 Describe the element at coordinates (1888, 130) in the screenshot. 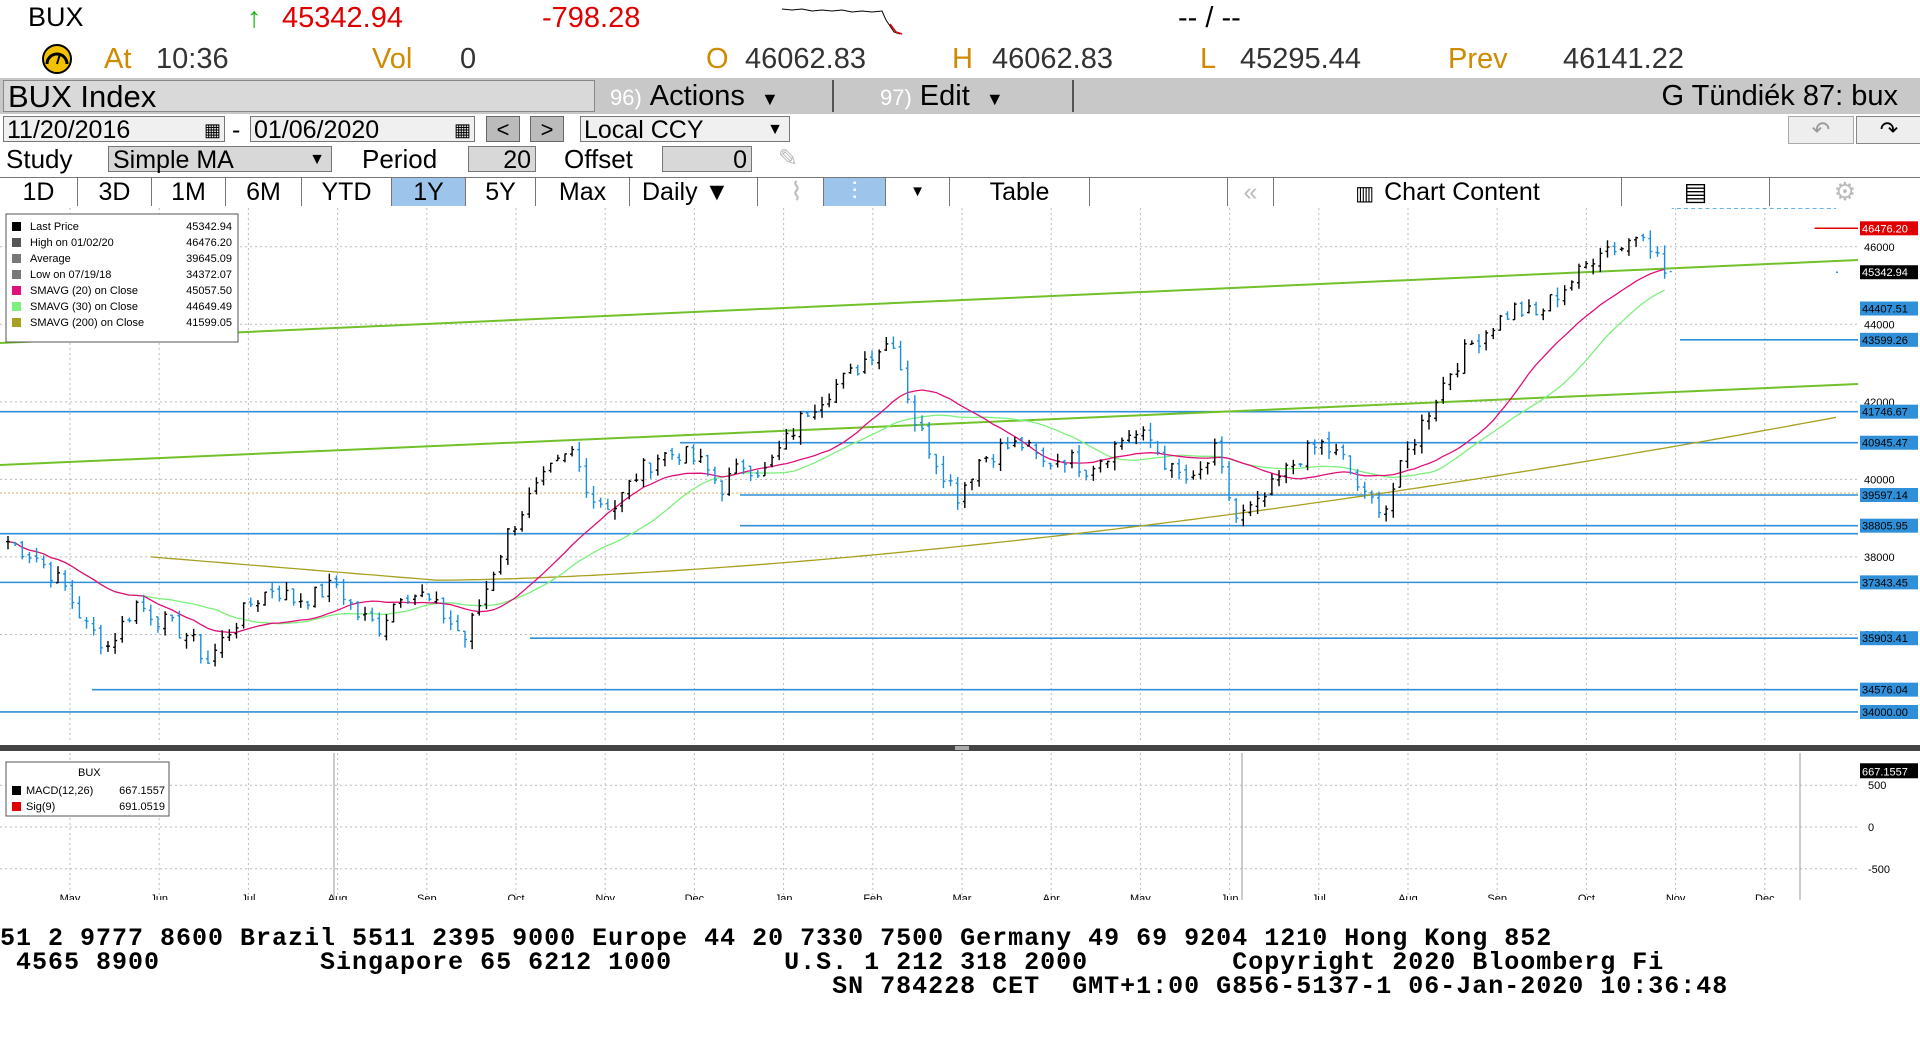

I see `redo-button: ↷` at that location.